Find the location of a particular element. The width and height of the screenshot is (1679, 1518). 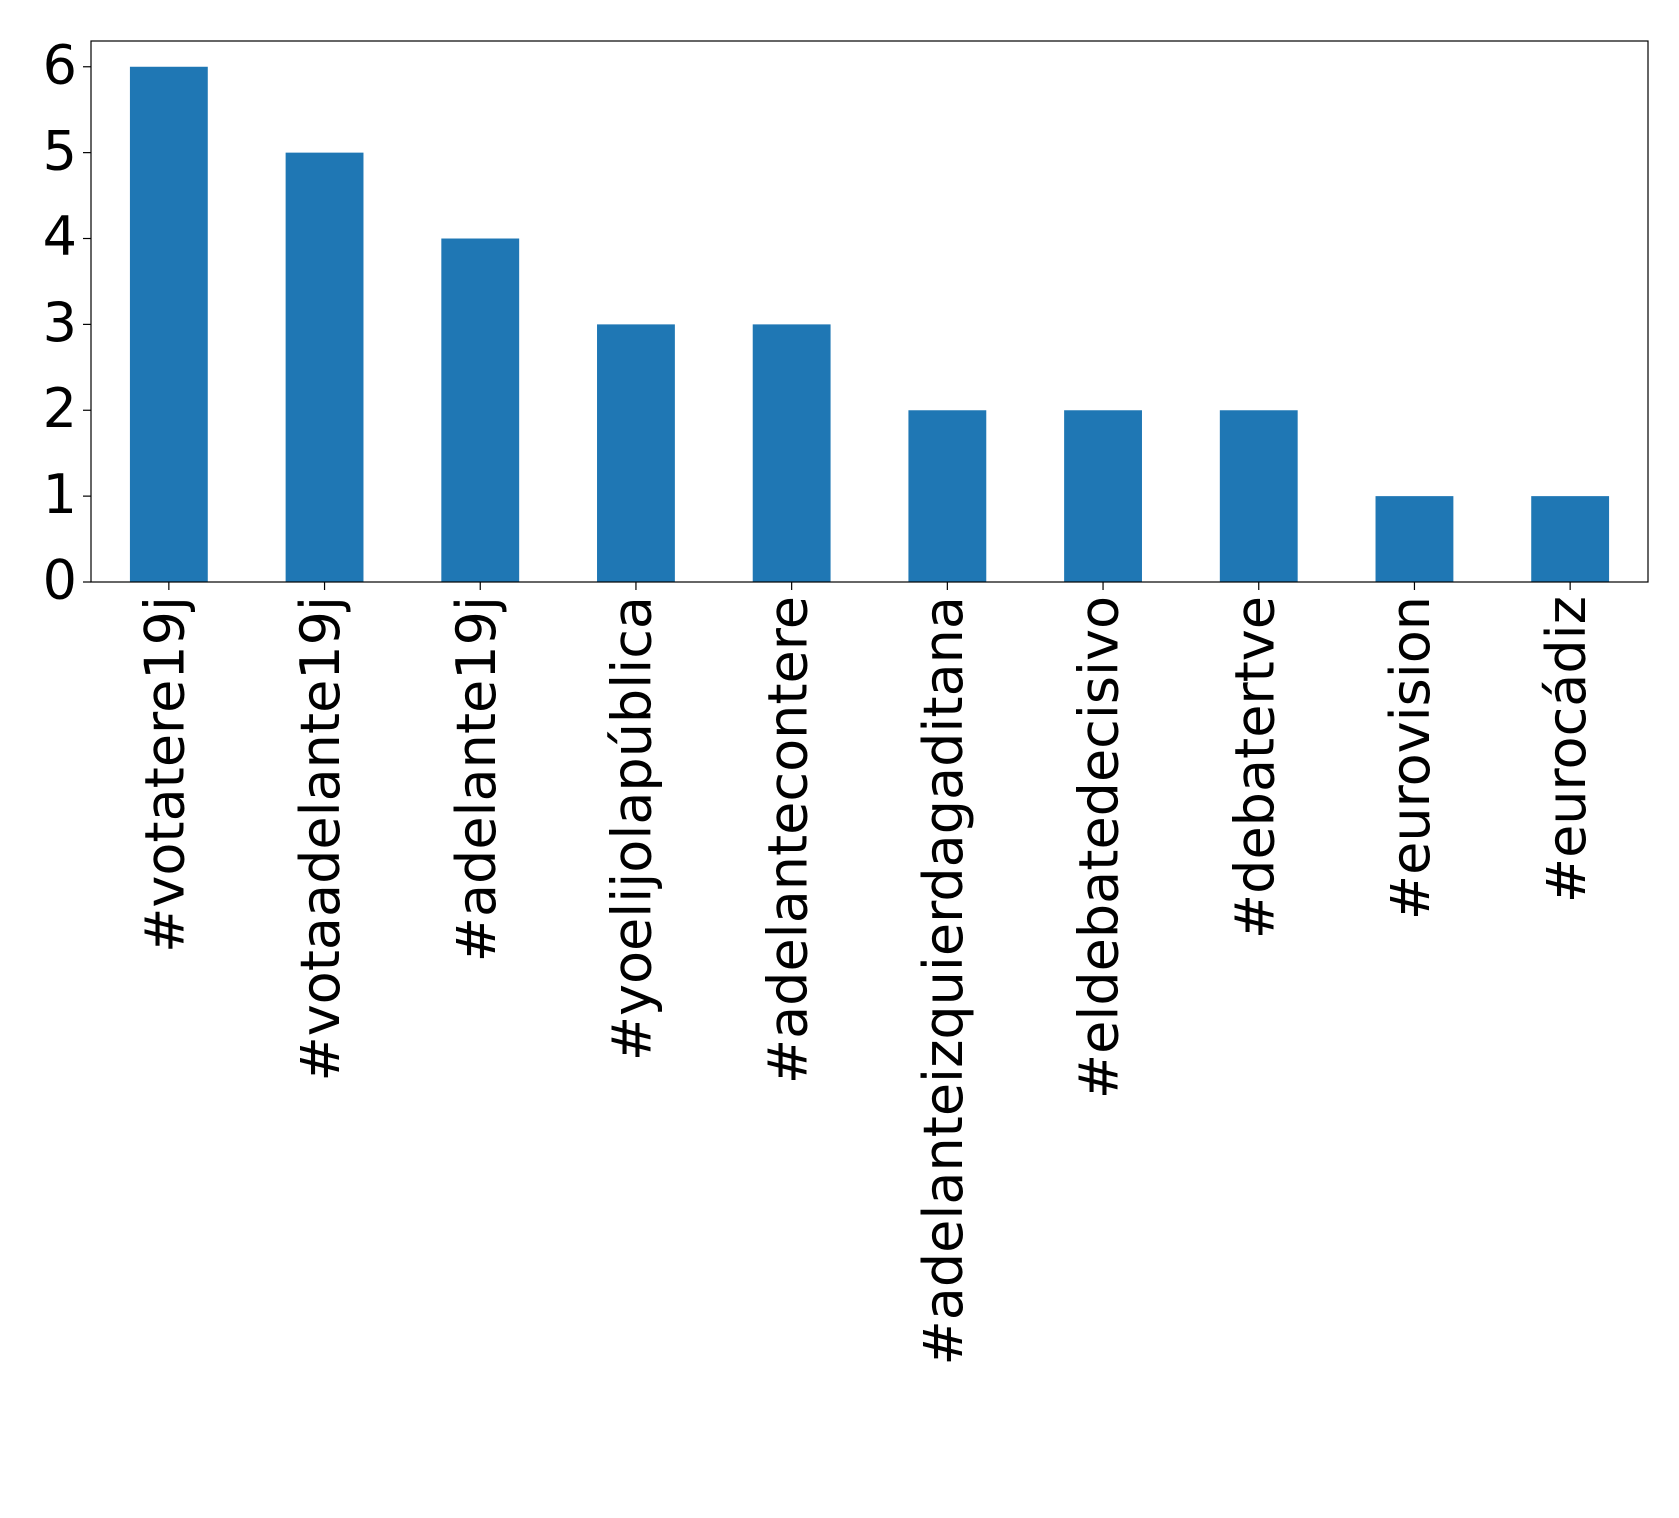

x-tick-label: #yoelijolapública is located at coordinates (632, 828).